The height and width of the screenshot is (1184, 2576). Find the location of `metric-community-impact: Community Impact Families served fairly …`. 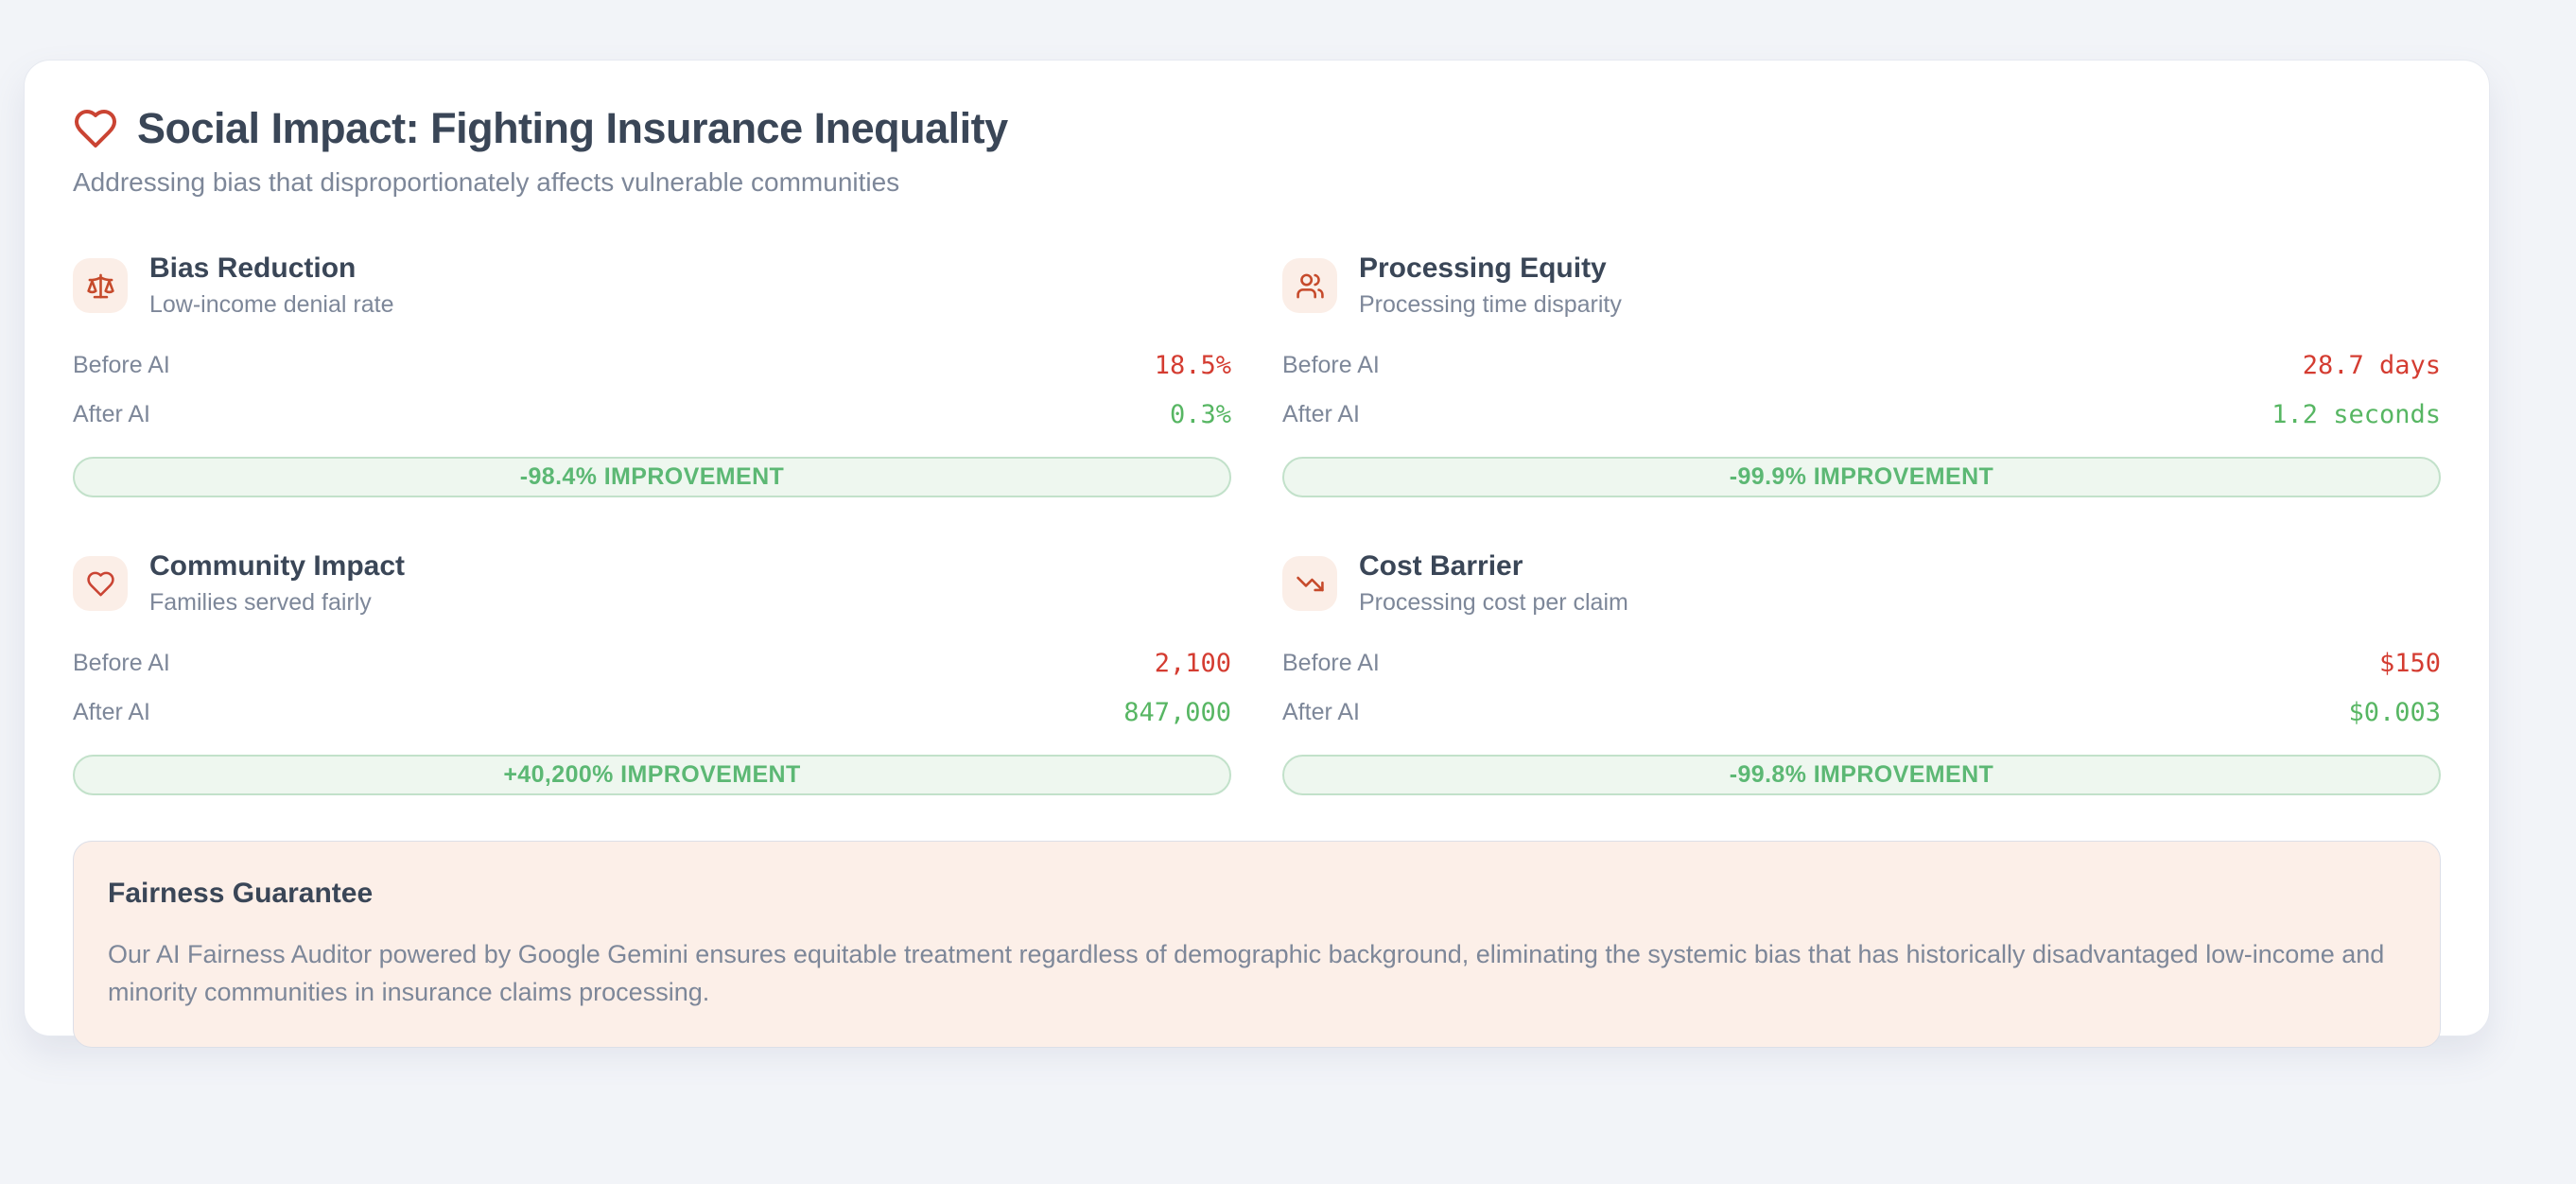

metric-community-impact: Community Impact Families served fairly … is located at coordinates (652, 672).